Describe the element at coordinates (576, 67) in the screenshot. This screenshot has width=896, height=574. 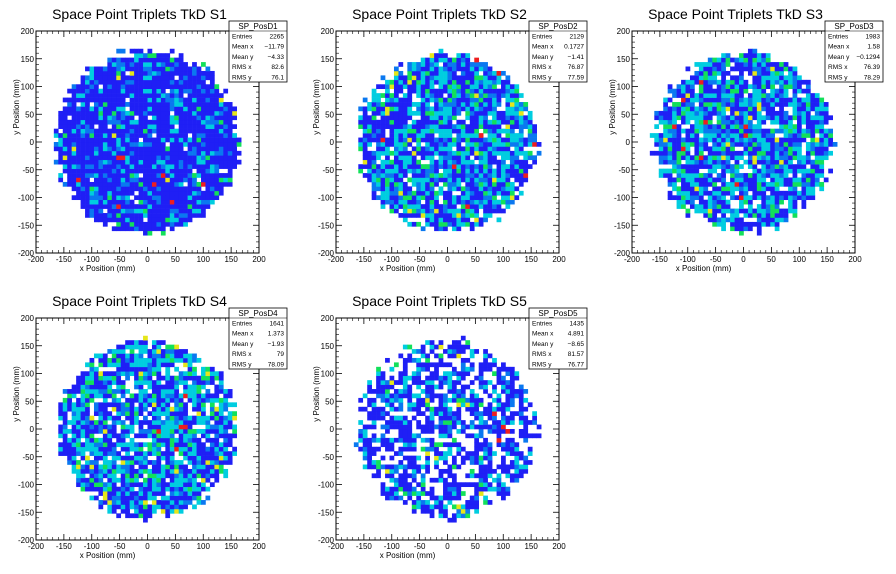
I see `stats-value: 76.87` at that location.